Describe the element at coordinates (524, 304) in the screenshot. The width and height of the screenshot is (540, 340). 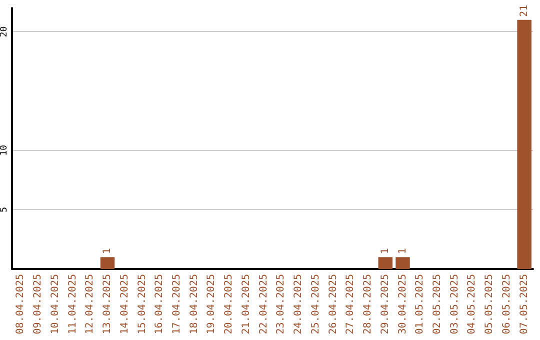
I see `x-tick-label: 07.05.2025` at that location.